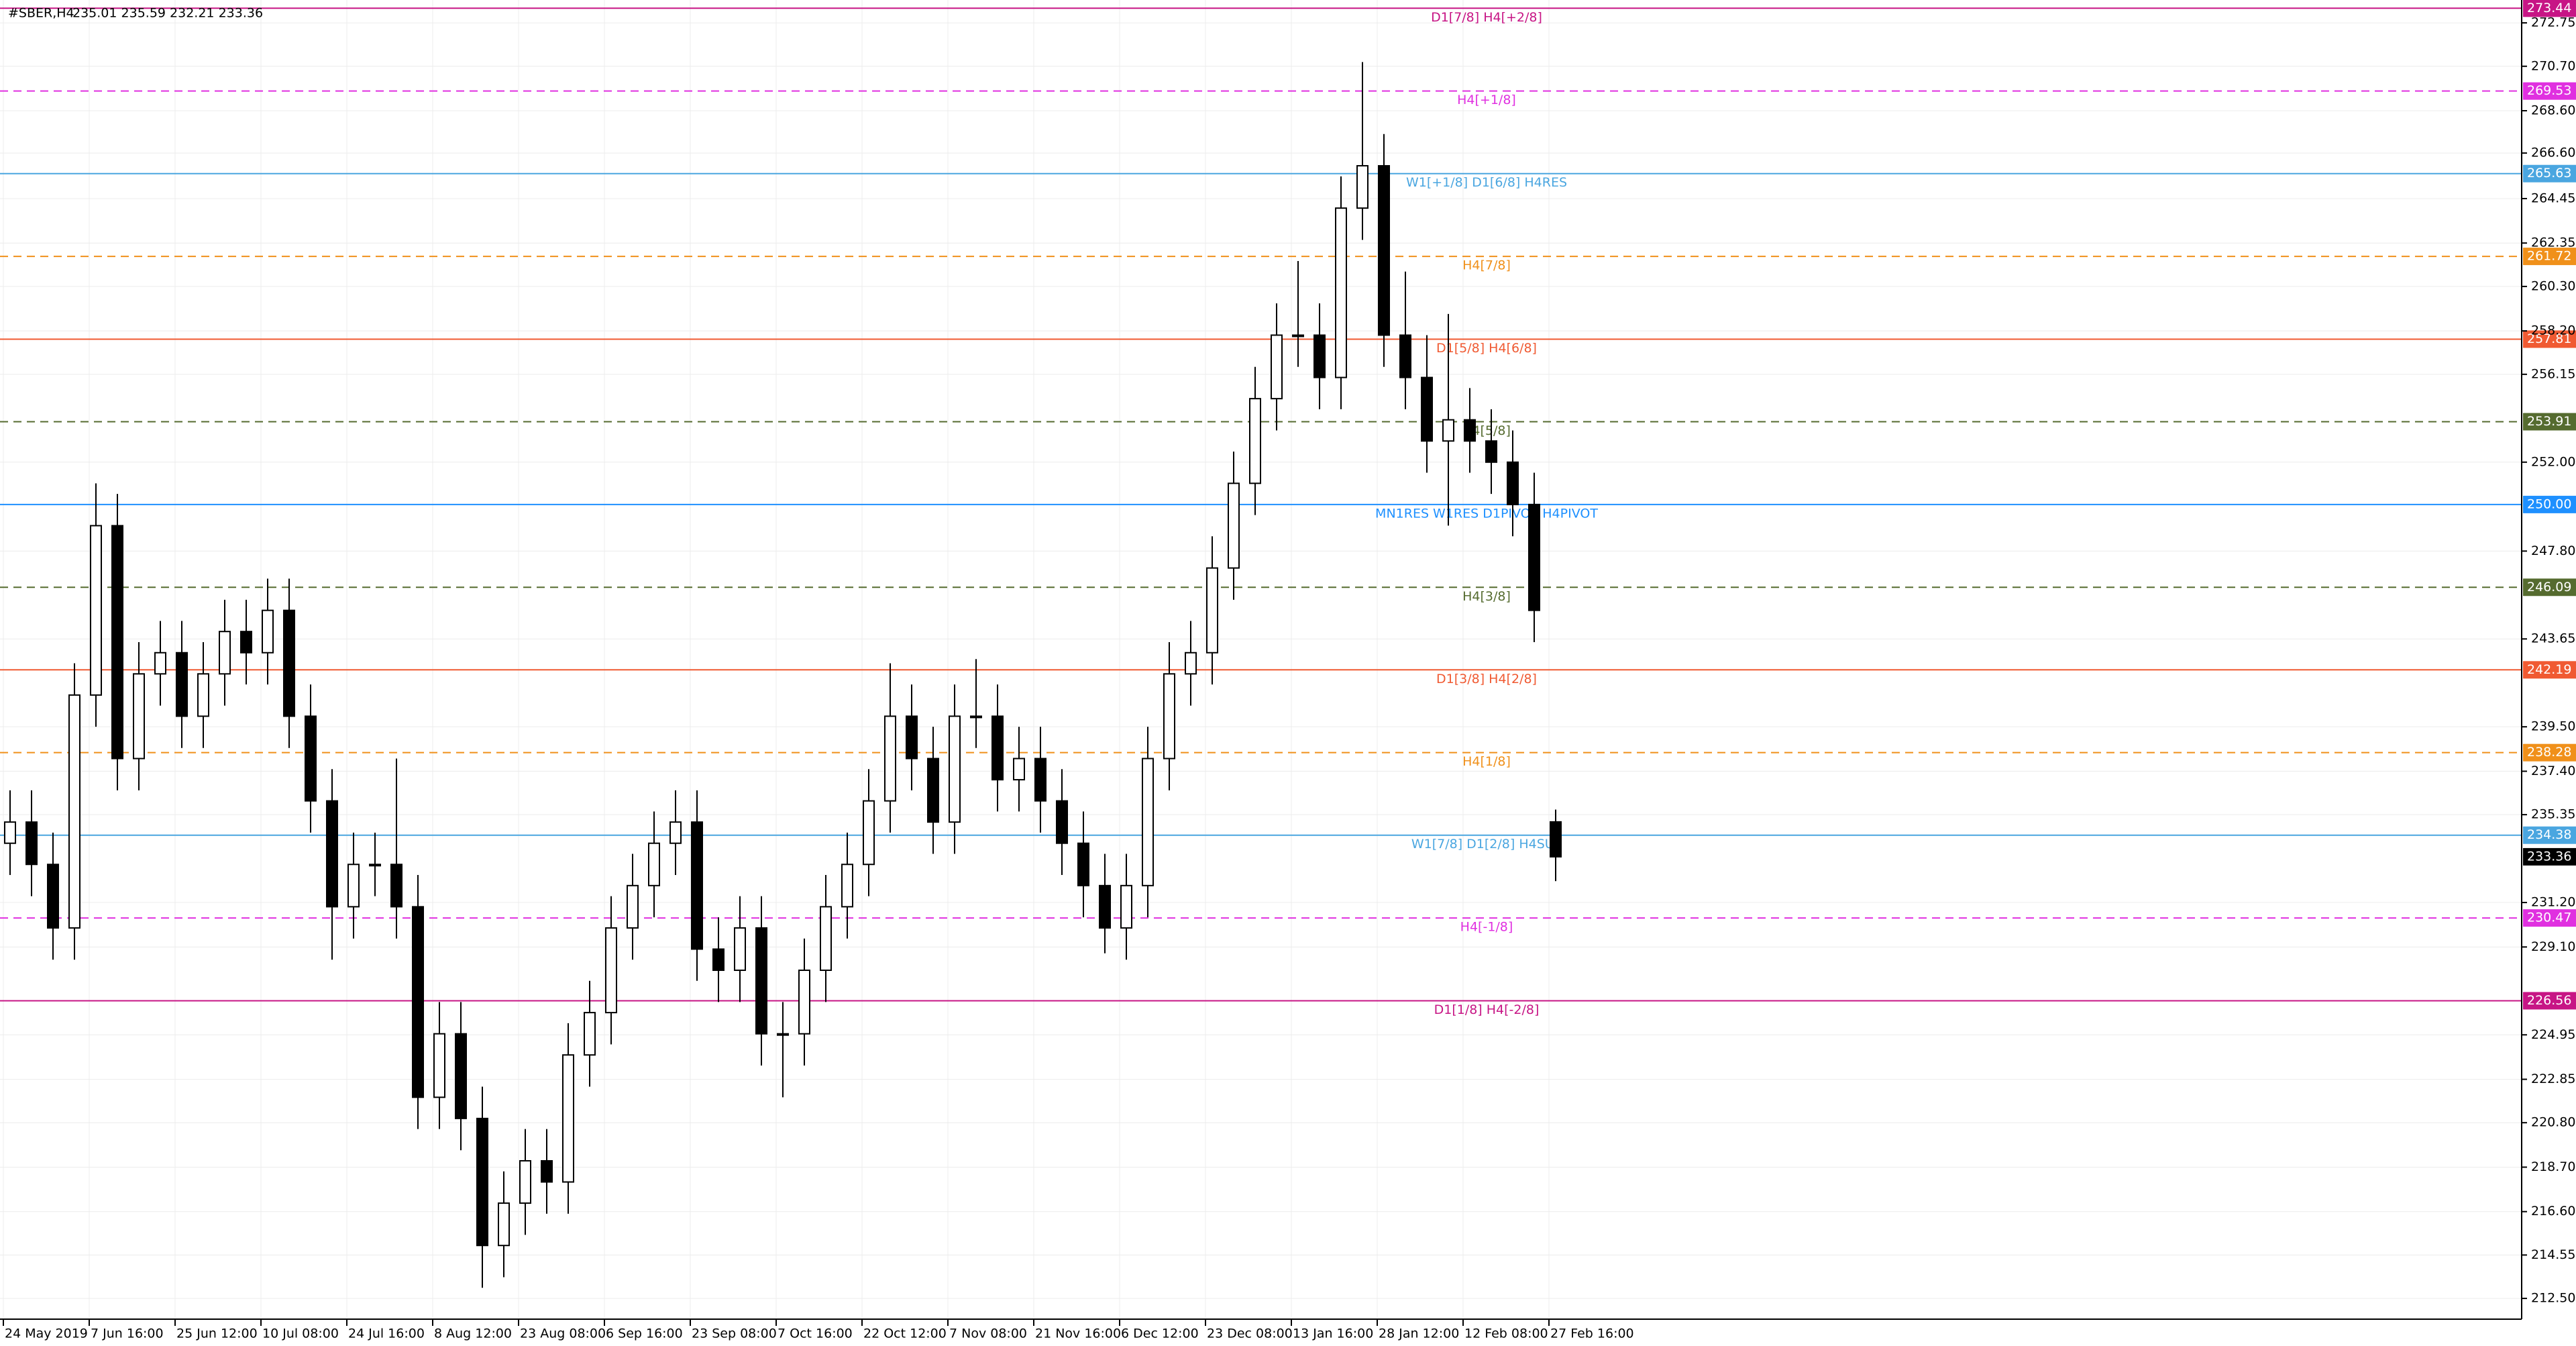 Image resolution: width=2576 pixels, height=1346 pixels. Describe the element at coordinates (2553, 726) in the screenshot. I see `y-tick-label: 239.50` at that location.